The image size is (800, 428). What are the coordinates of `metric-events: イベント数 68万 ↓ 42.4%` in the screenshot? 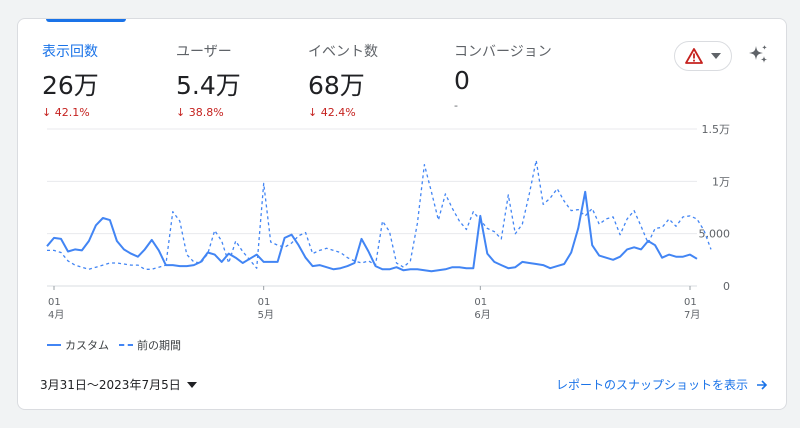 It's located at (343, 80).